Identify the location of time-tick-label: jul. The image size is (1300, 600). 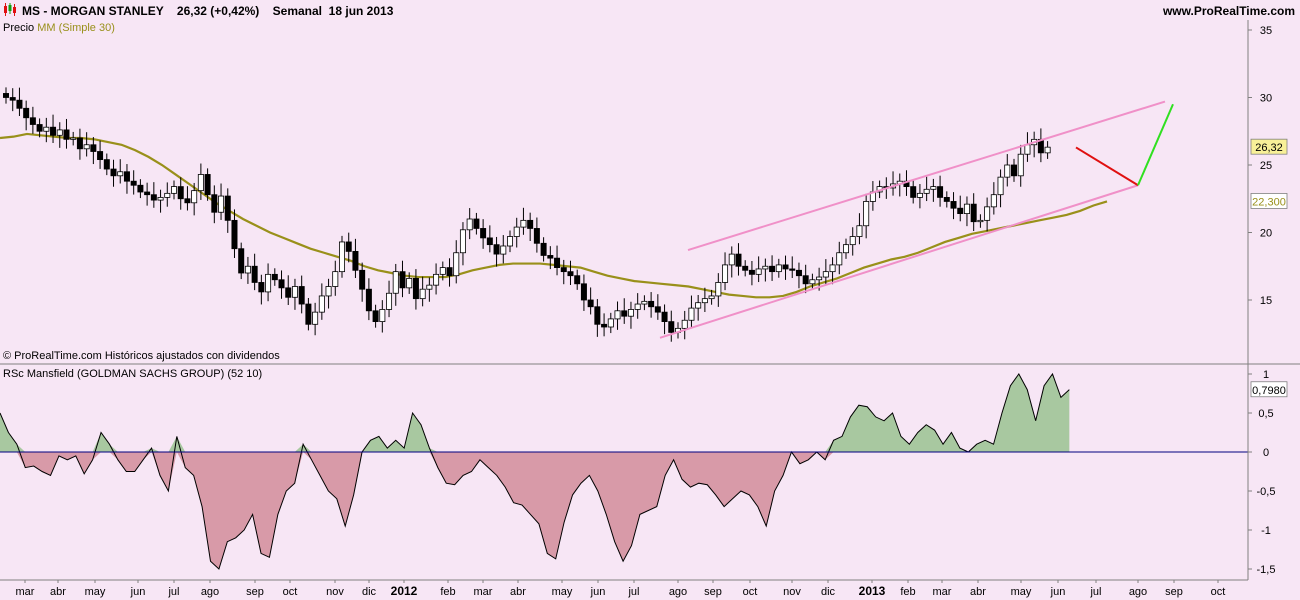
(173, 592).